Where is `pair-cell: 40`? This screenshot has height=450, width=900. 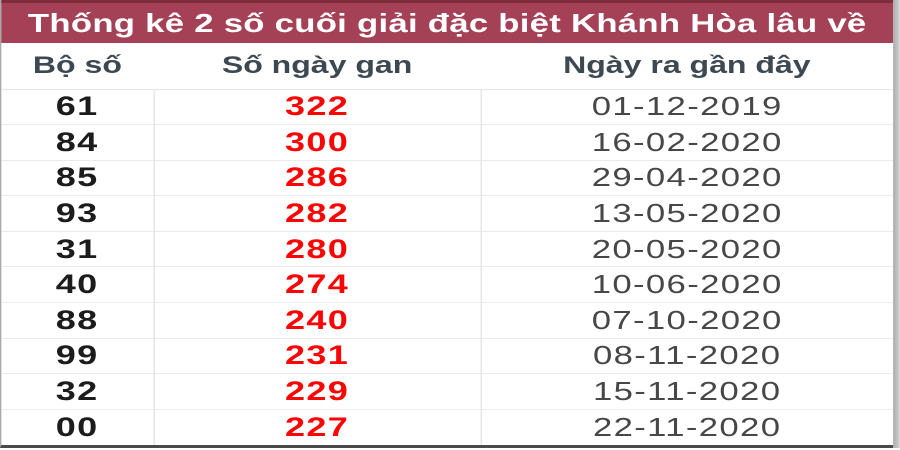
pair-cell: 40 is located at coordinates (77, 284).